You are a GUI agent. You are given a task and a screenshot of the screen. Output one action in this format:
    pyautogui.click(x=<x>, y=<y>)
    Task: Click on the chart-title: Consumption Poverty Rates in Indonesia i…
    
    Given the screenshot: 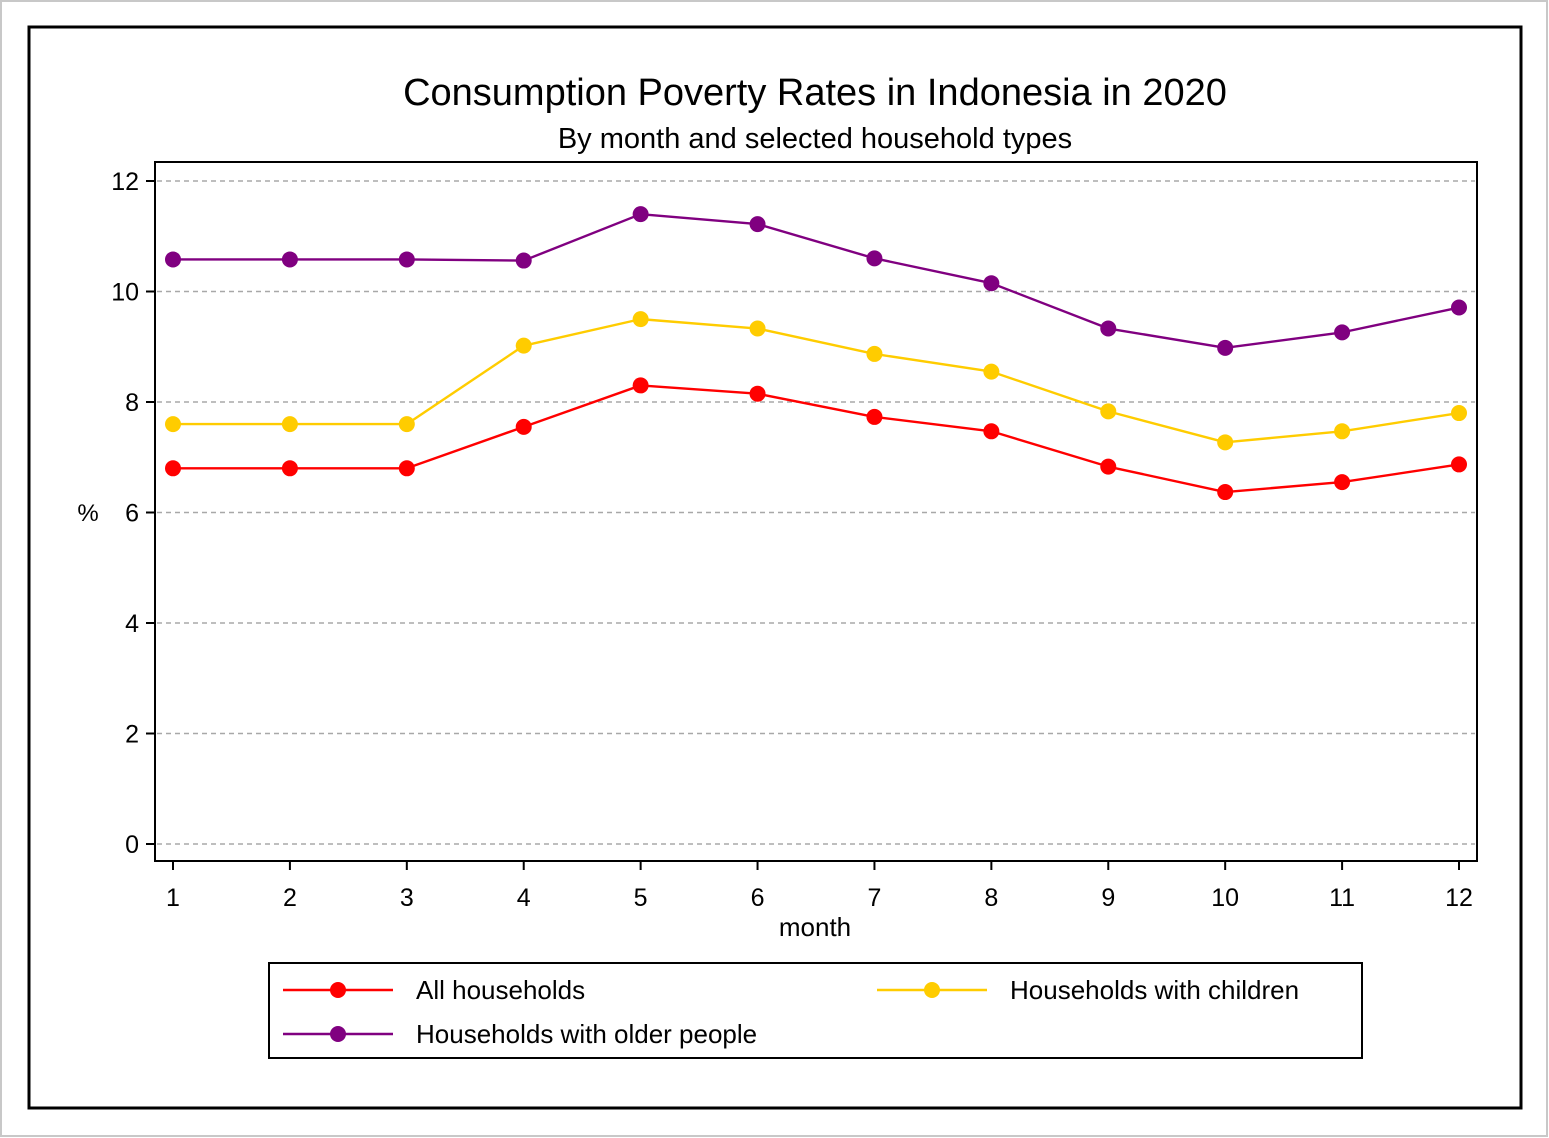 What is the action you would take?
    pyautogui.click(x=815, y=93)
    